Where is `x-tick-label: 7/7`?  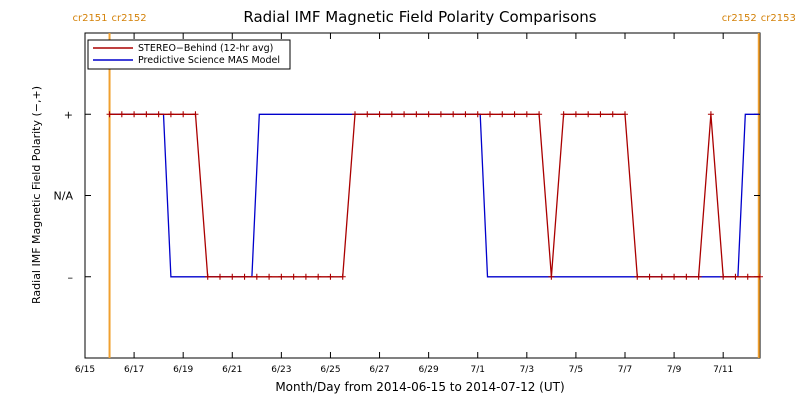
x-tick-label: 7/7 is located at coordinates (625, 370).